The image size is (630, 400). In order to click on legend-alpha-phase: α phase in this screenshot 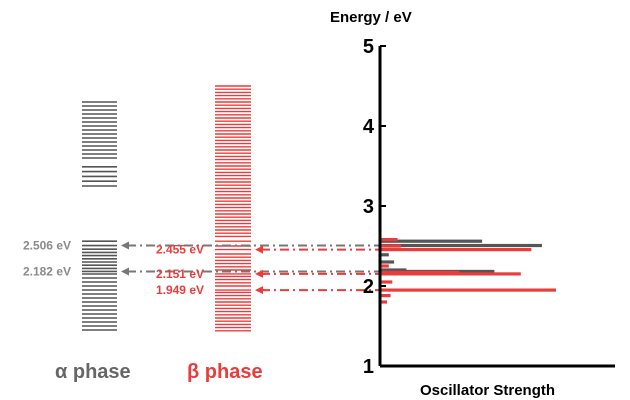, I will do `click(93, 372)`.